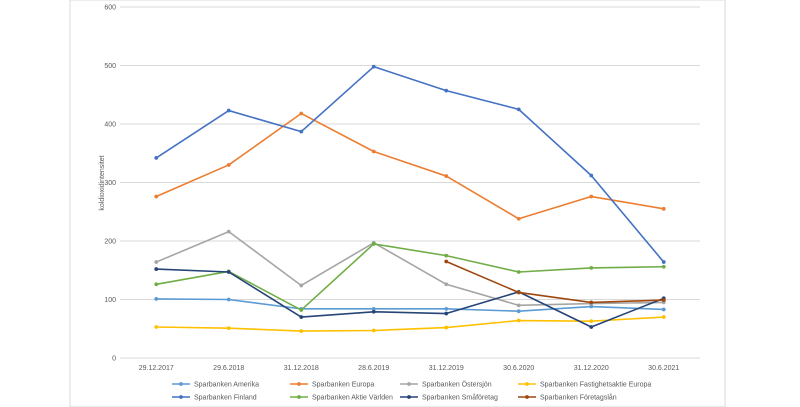 The width and height of the screenshot is (800, 407). What do you see at coordinates (114, 359) in the screenshot?
I see `y-tick-label: 0` at bounding box center [114, 359].